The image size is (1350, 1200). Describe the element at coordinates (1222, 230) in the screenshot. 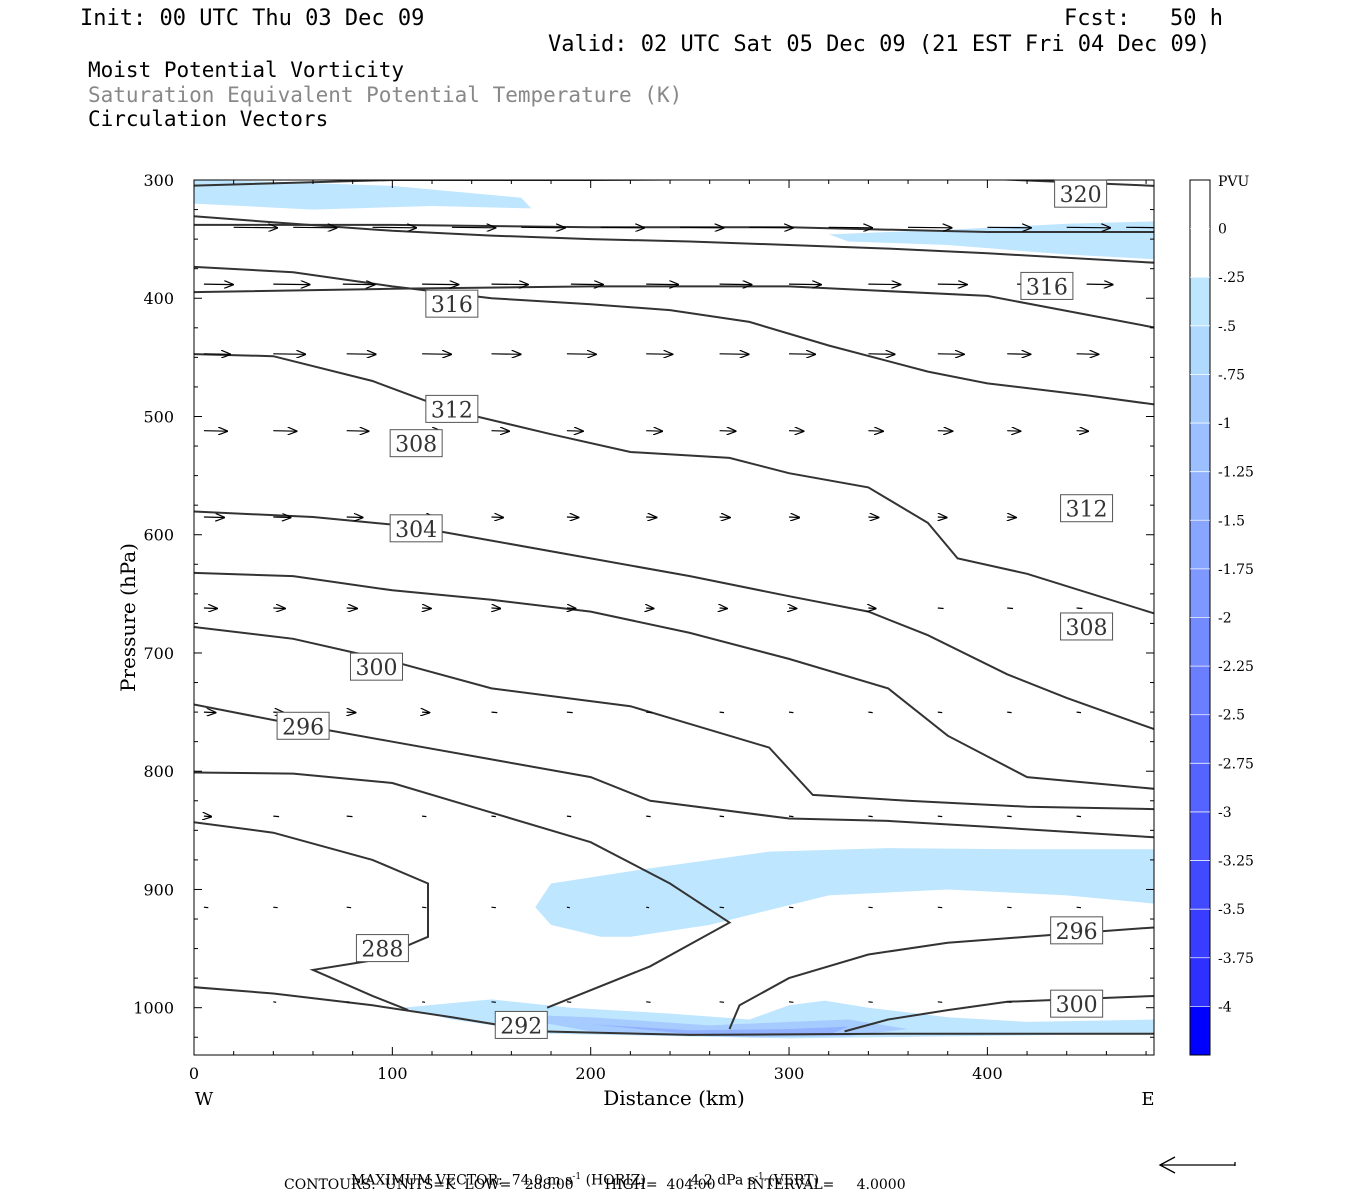

I see `colorbar-label: 0` at that location.